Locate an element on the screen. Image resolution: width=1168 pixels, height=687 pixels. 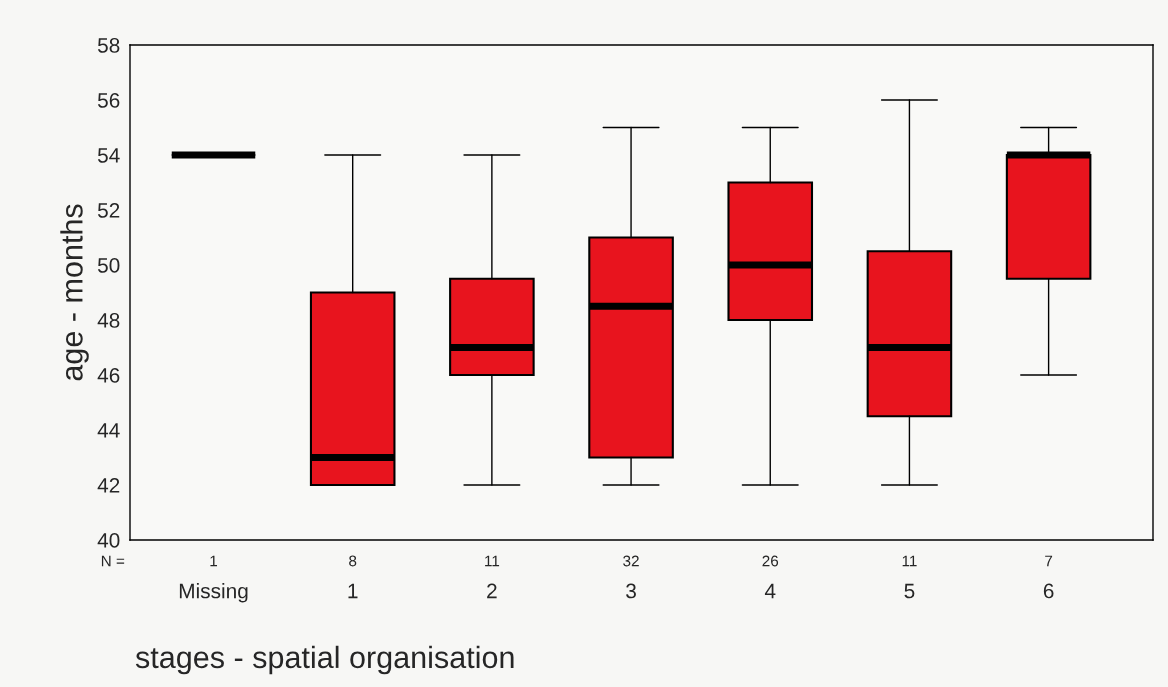
x-tick-label: 5 is located at coordinates (909, 591).